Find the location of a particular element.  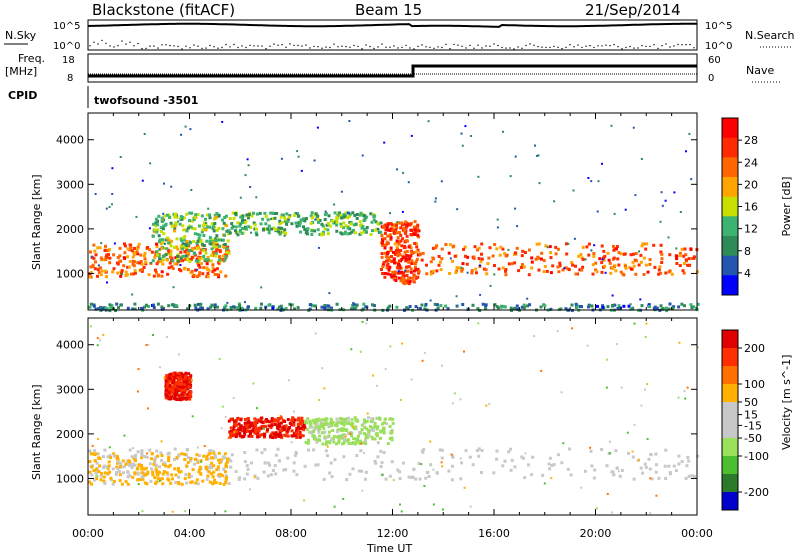

y-tick-label: 4000 is located at coordinates (70, 140).